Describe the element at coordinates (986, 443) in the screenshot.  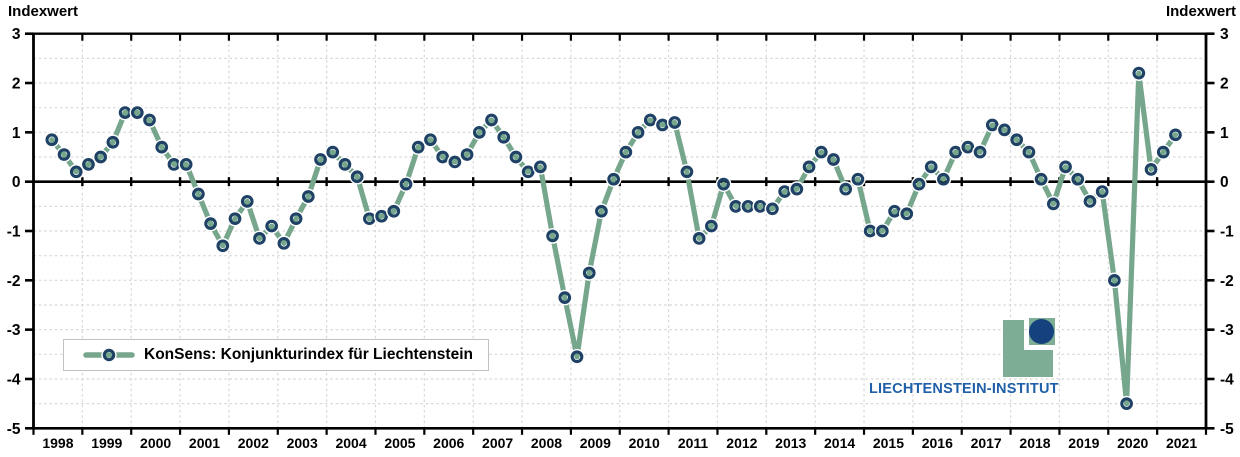
I see `x-year-label: 2017` at that location.